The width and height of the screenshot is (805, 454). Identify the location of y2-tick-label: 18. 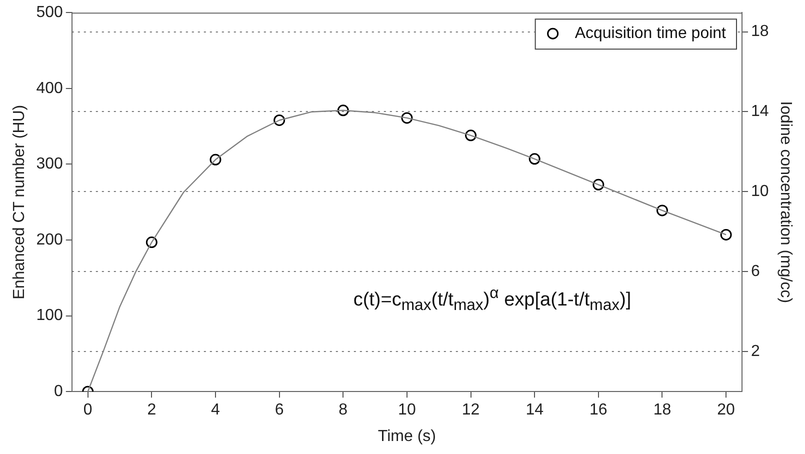
(760, 31).